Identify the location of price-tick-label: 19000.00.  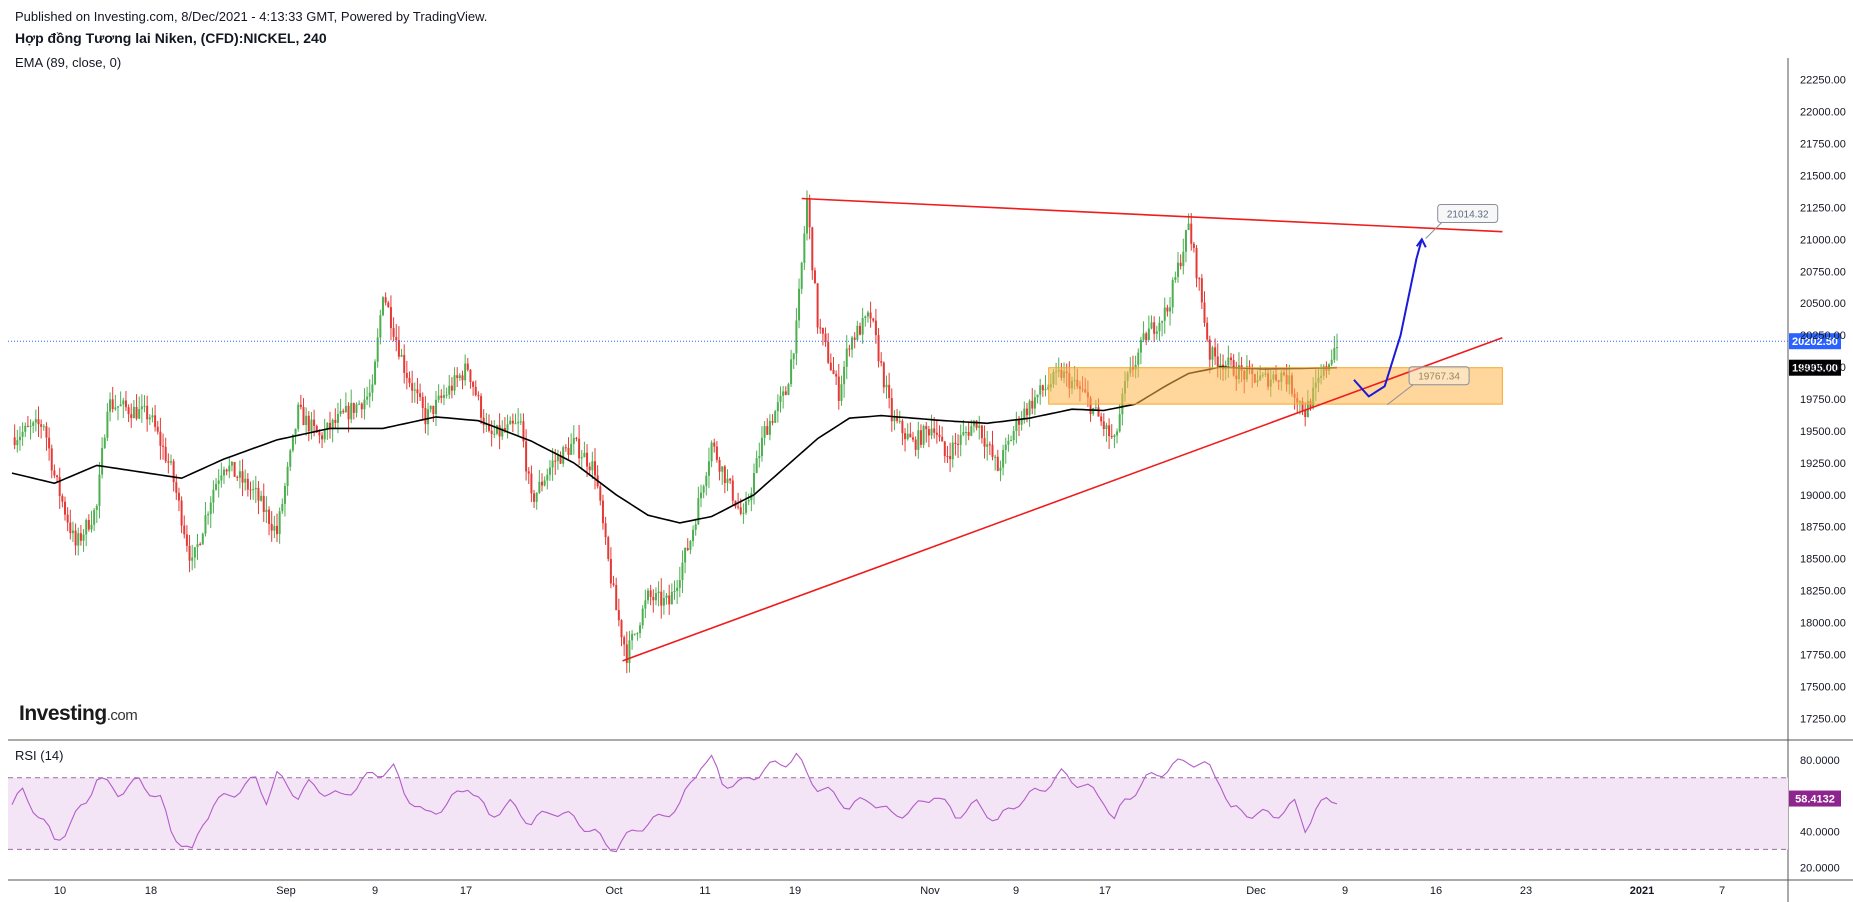
(1823, 496).